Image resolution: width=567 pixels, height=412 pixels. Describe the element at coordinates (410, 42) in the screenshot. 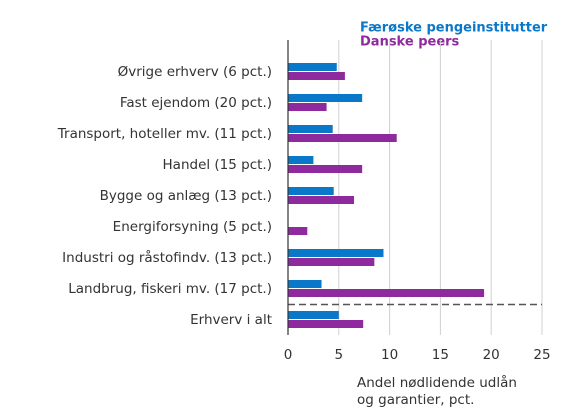

I see `legend-entry: Danske peers` at that location.